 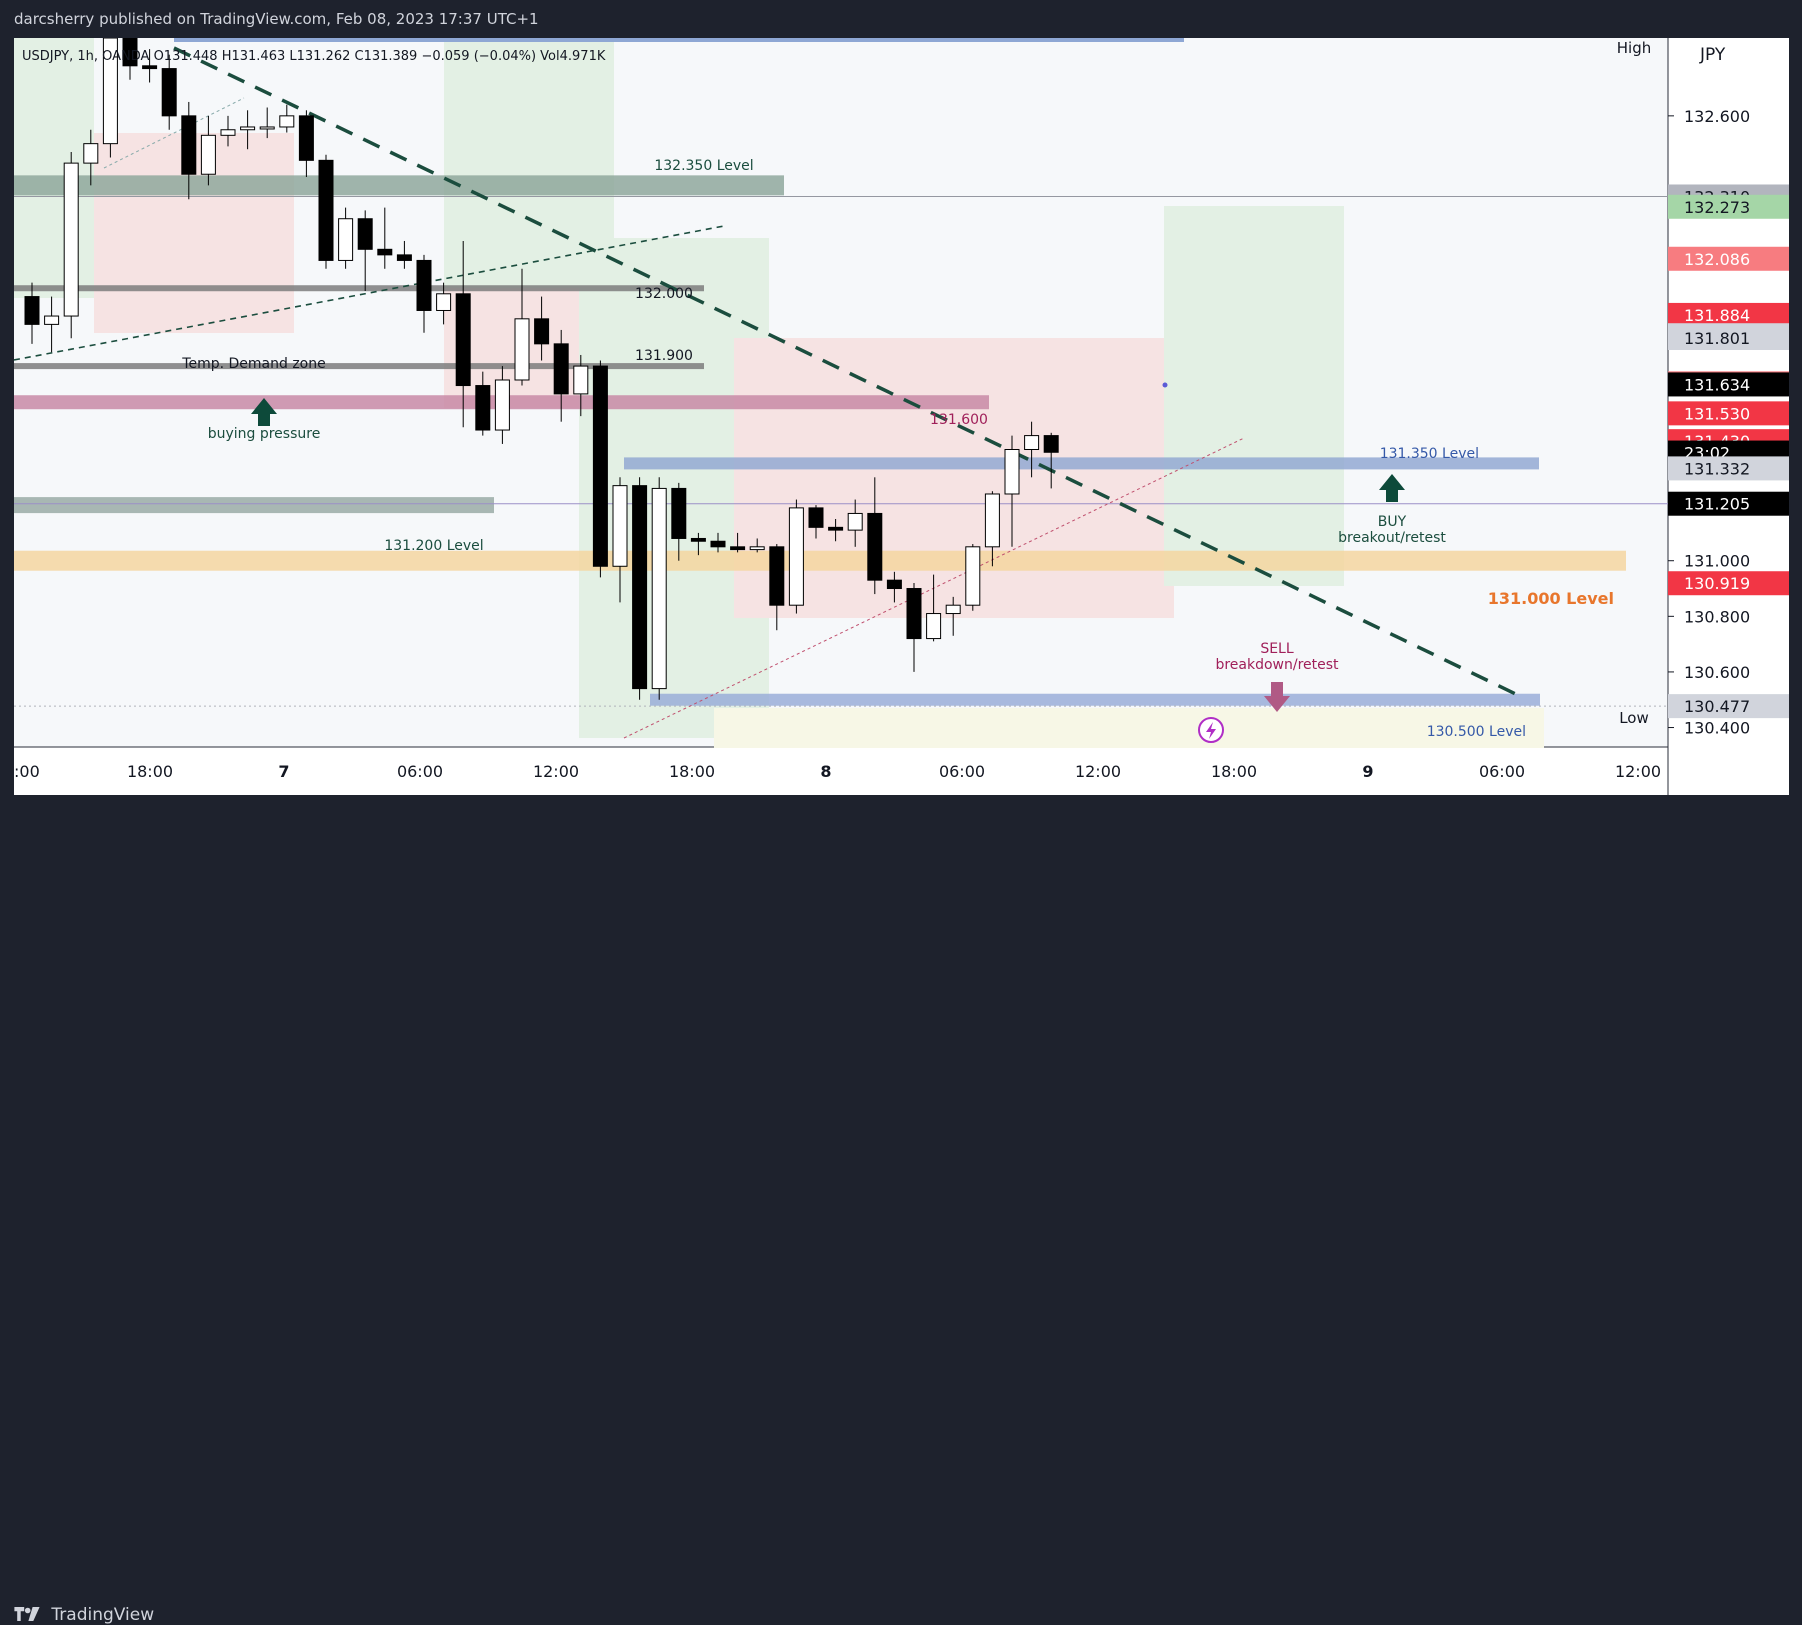 I want to click on price-label-text: 131.530, so click(x=1717, y=413).